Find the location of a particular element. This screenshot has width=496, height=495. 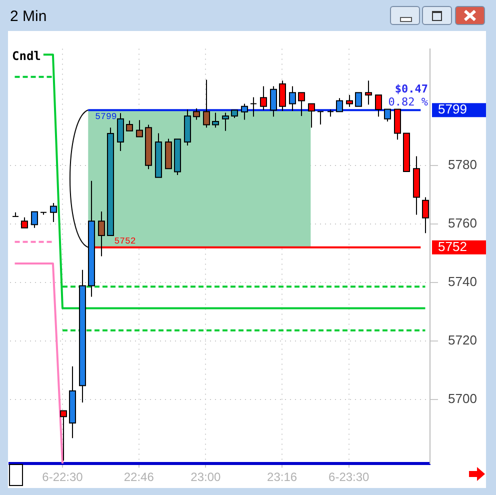

y-tick-label: 5760 is located at coordinates (462, 223).